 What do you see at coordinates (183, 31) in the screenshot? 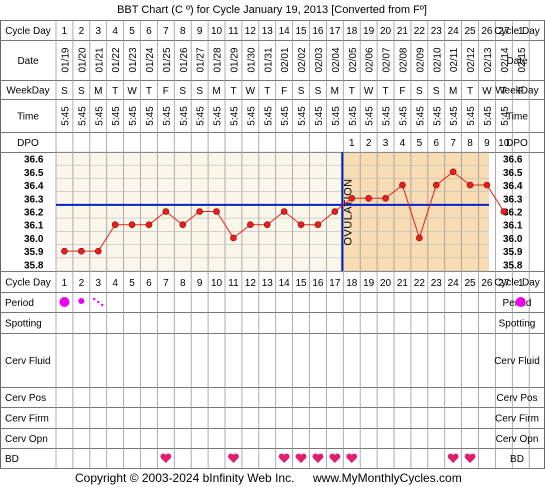
I see `cycle-day-cell: 8` at bounding box center [183, 31].